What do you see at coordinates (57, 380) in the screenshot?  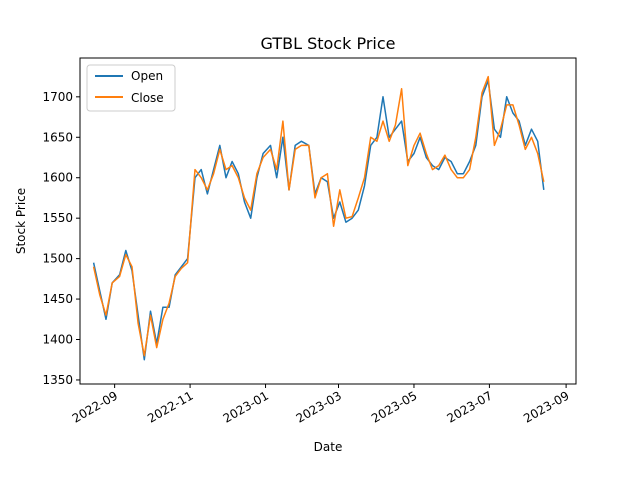 I see `y-tick-label: 1350` at bounding box center [57, 380].